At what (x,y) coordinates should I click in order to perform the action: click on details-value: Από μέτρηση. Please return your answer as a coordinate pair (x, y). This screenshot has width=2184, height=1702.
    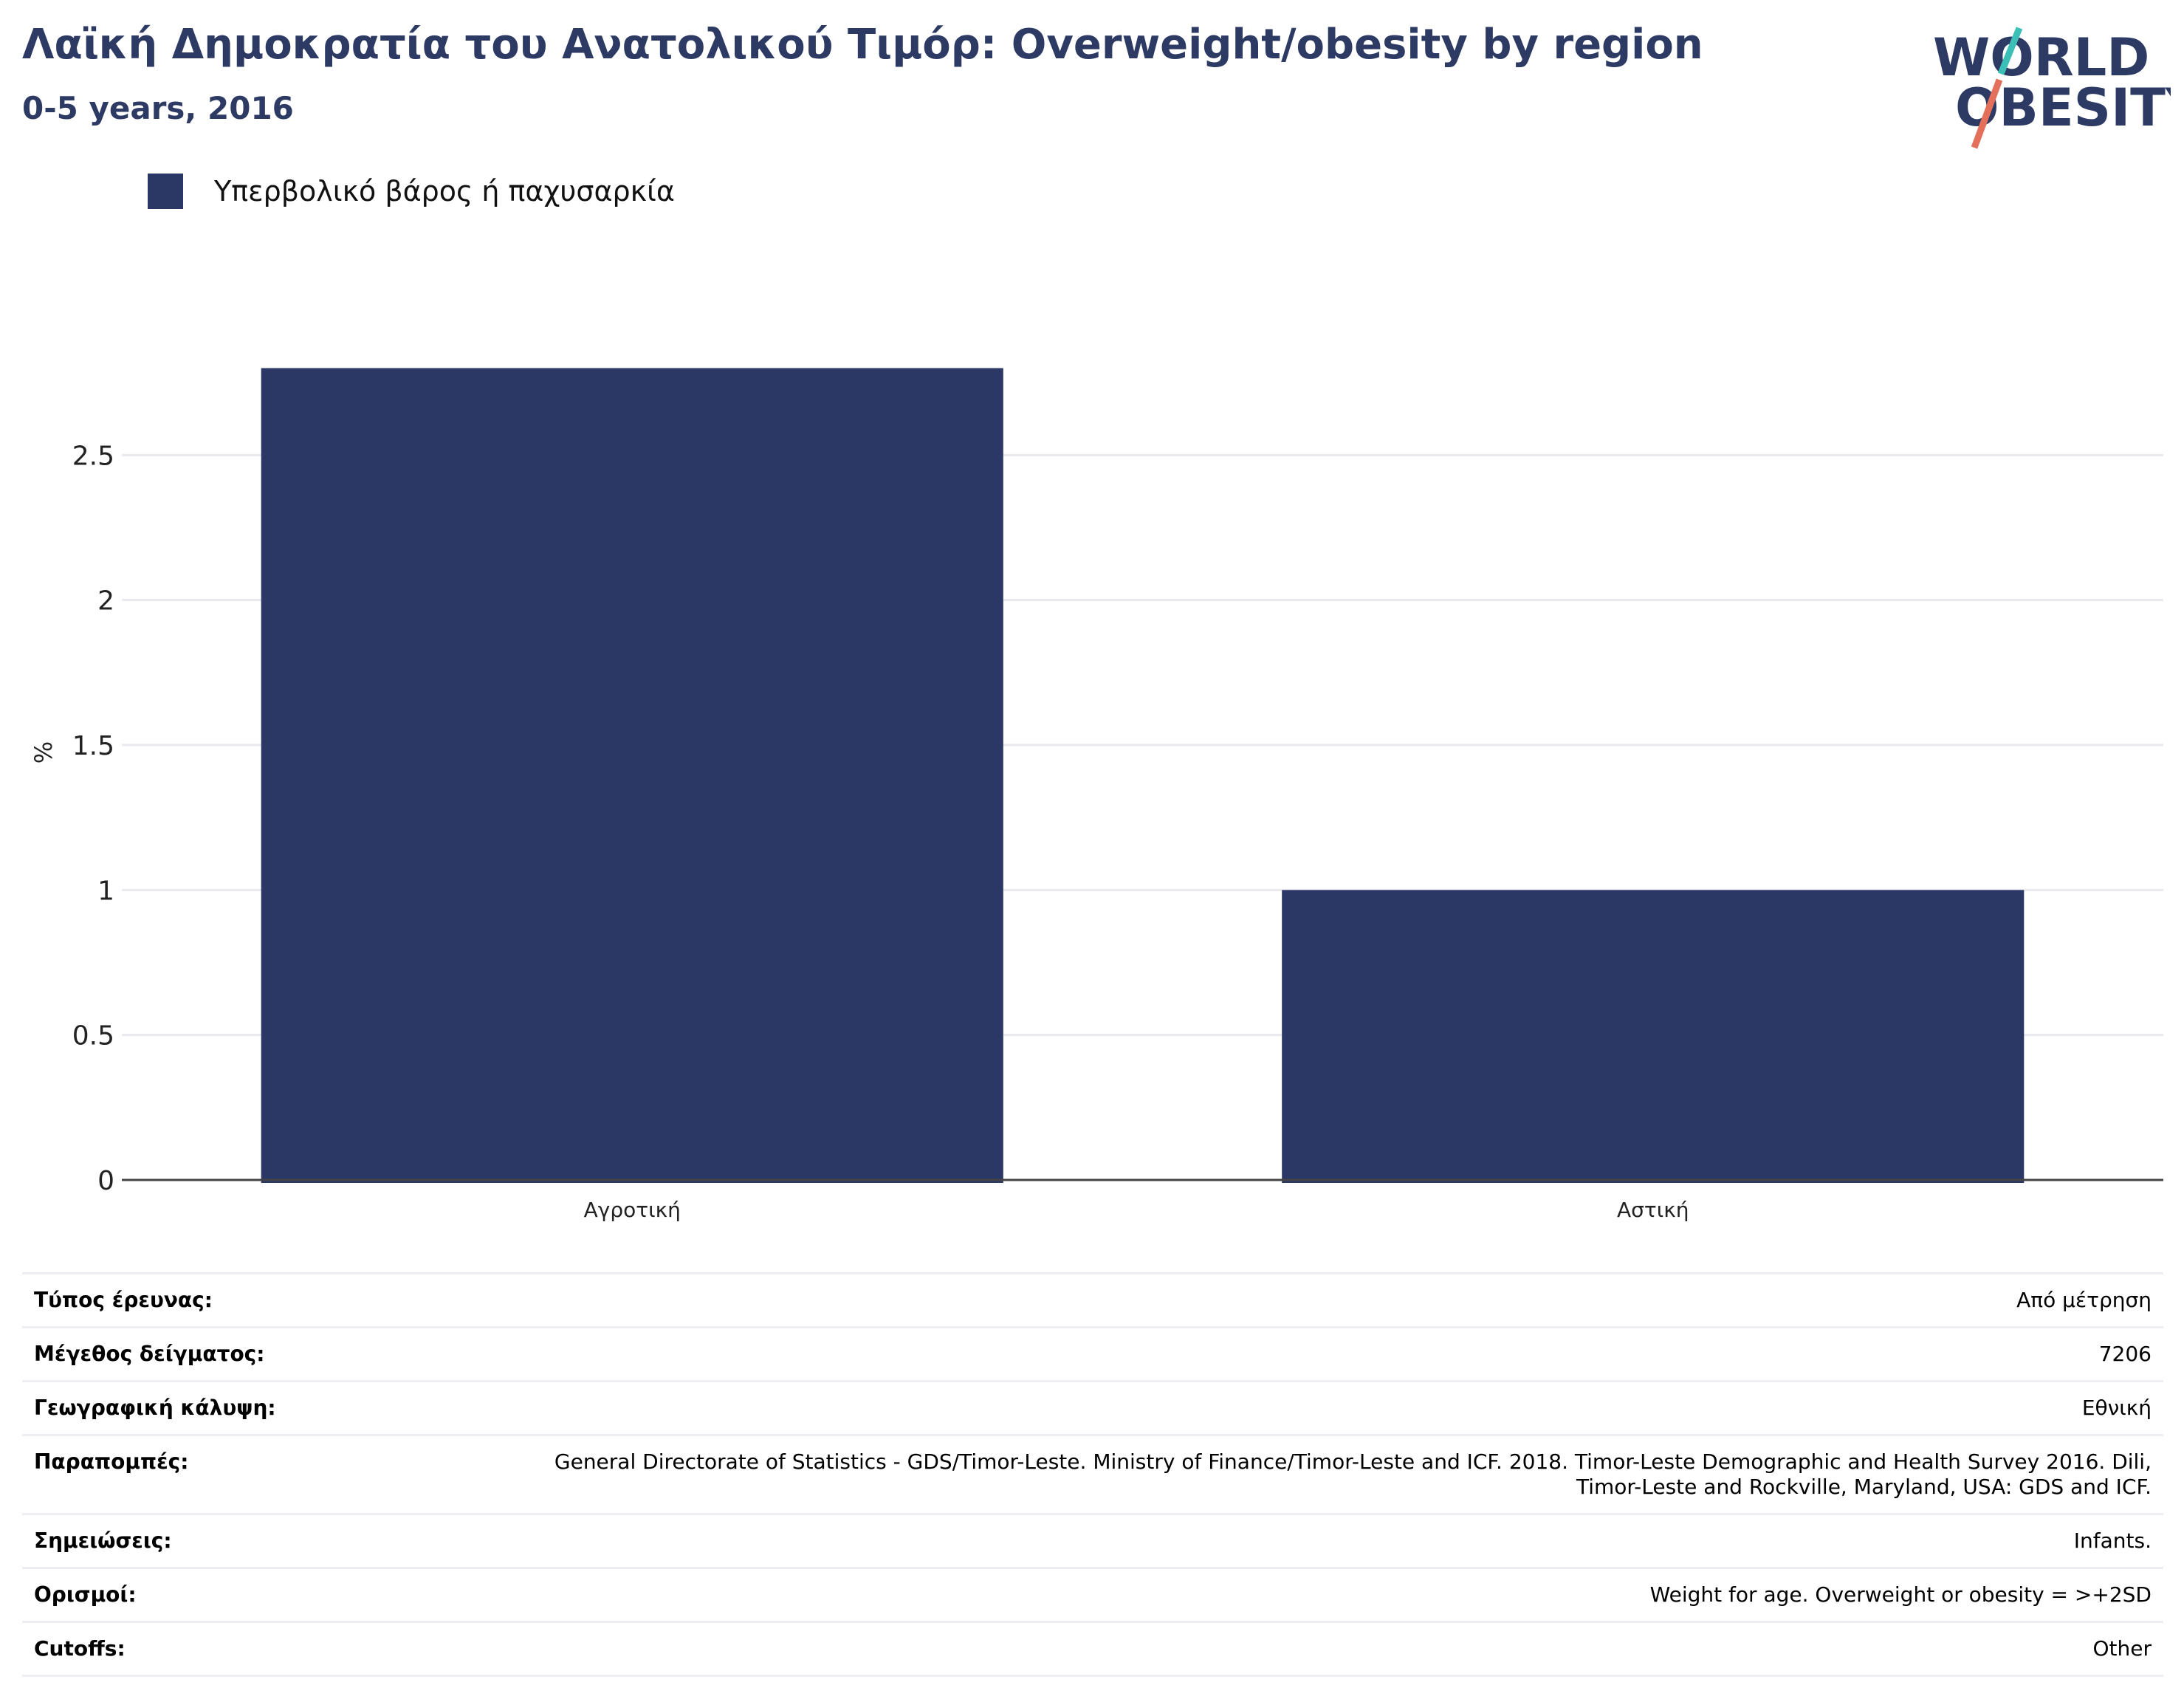
    Looking at the image, I should click on (2084, 1300).